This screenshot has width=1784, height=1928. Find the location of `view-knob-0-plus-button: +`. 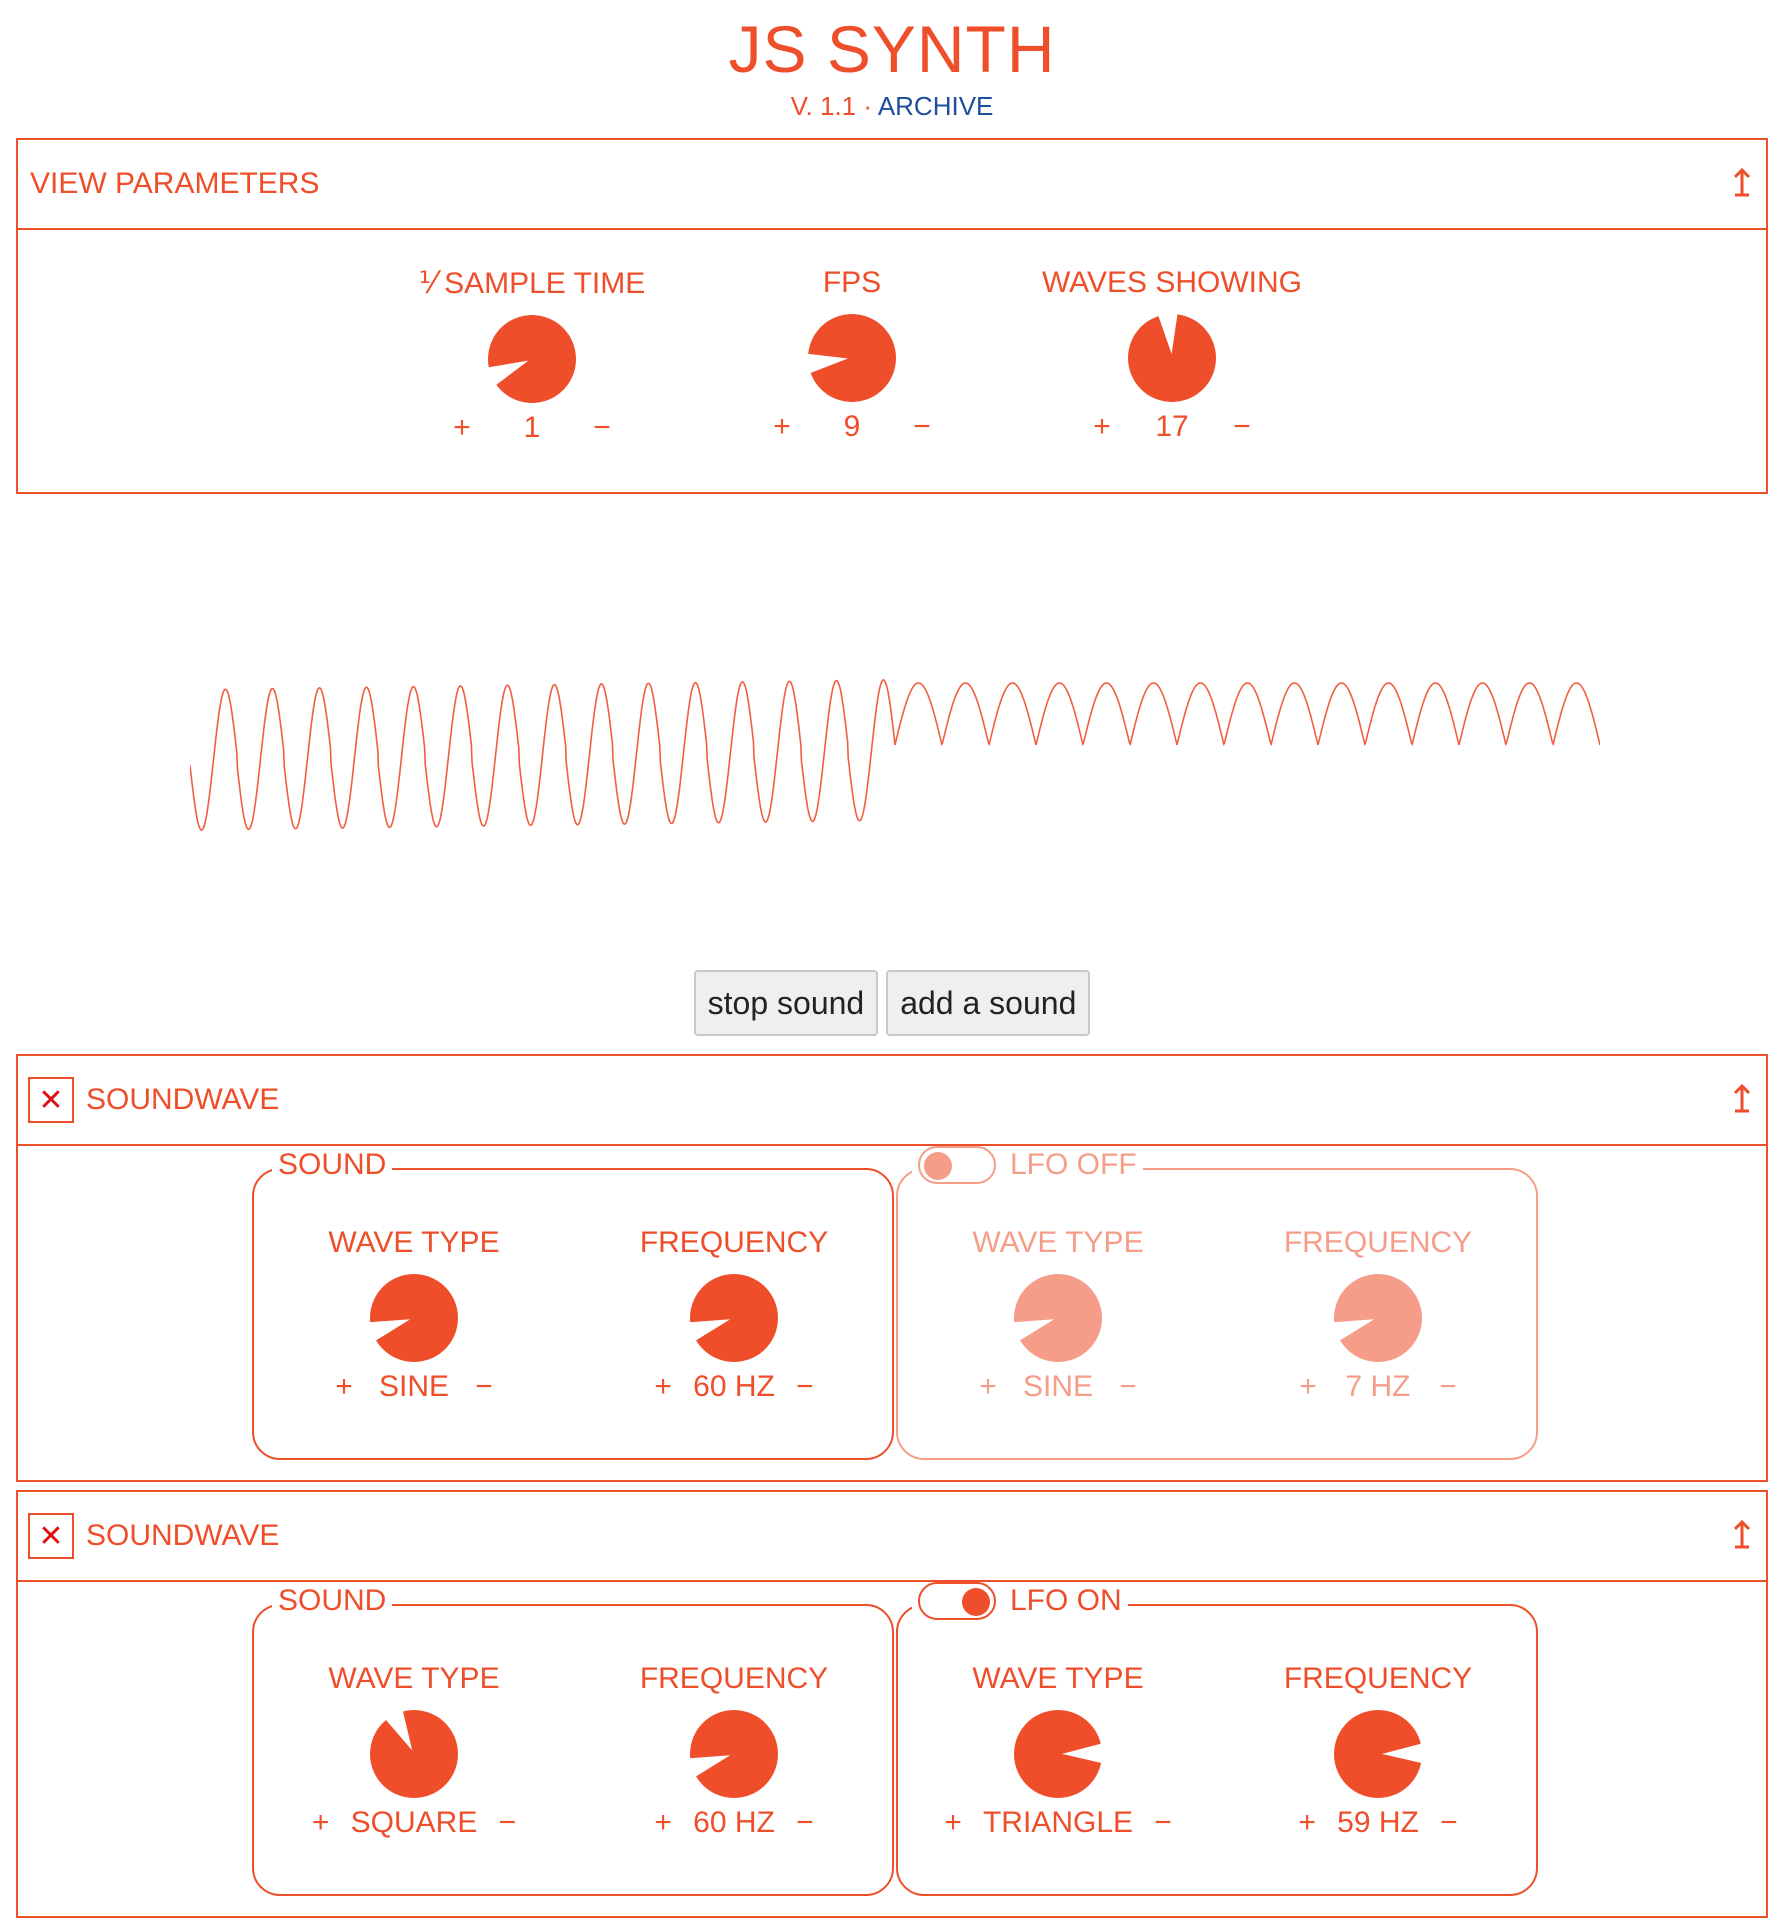

view-knob-0-plus-button: + is located at coordinates (462, 427).